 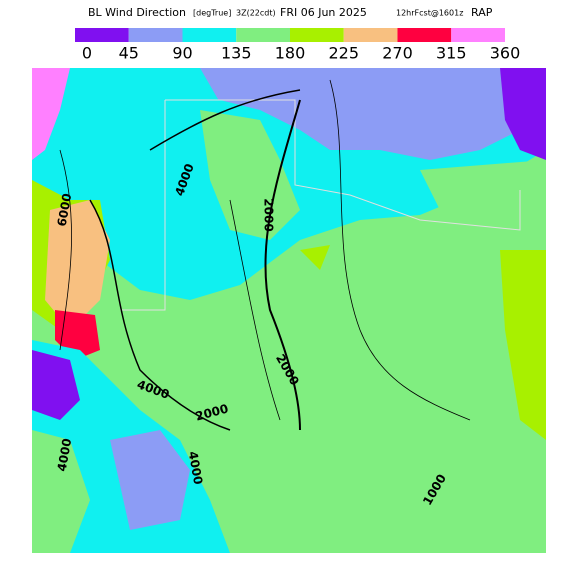 I want to click on colorbar-label: 90, so click(x=182, y=53).